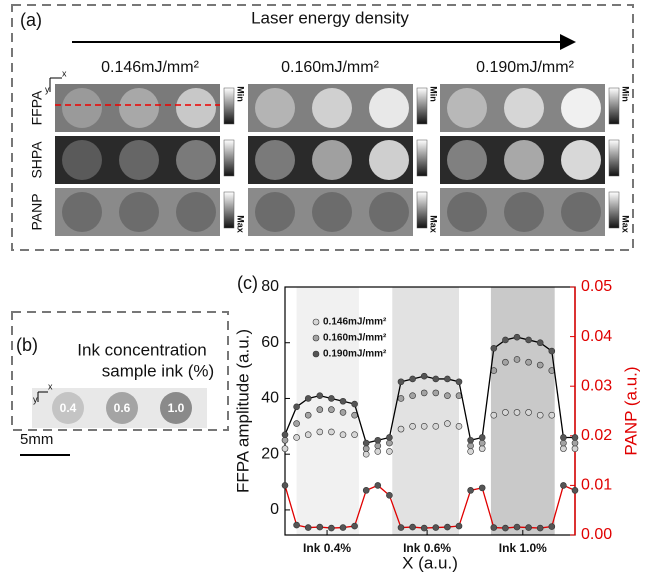 This screenshot has height=584, width=646. Describe the element at coordinates (247, 283) in the screenshot. I see `panel-label: (c)` at that location.